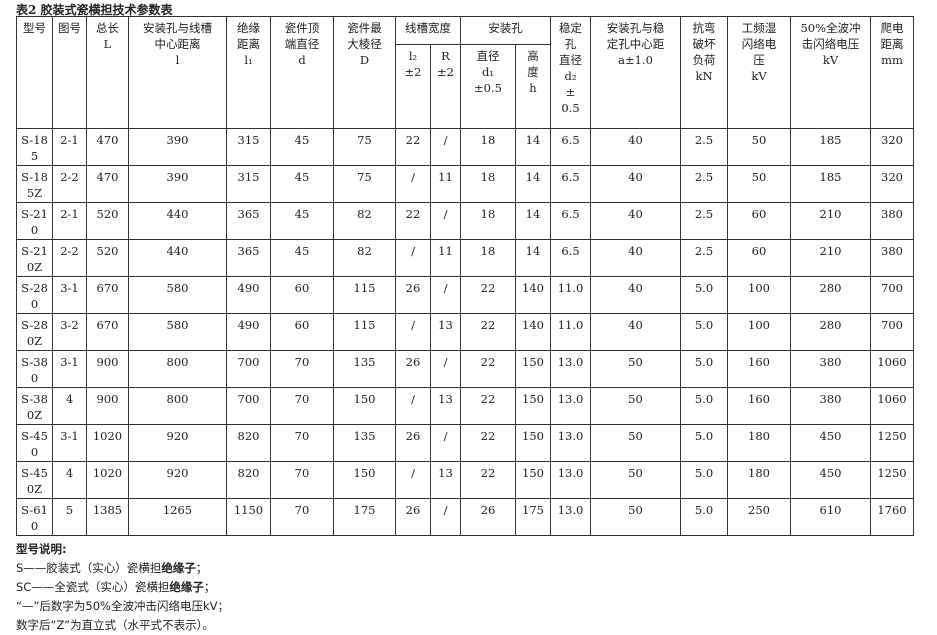  Describe the element at coordinates (533, 86) in the screenshot. I see `subheader-cell: 高 度 h` at that location.